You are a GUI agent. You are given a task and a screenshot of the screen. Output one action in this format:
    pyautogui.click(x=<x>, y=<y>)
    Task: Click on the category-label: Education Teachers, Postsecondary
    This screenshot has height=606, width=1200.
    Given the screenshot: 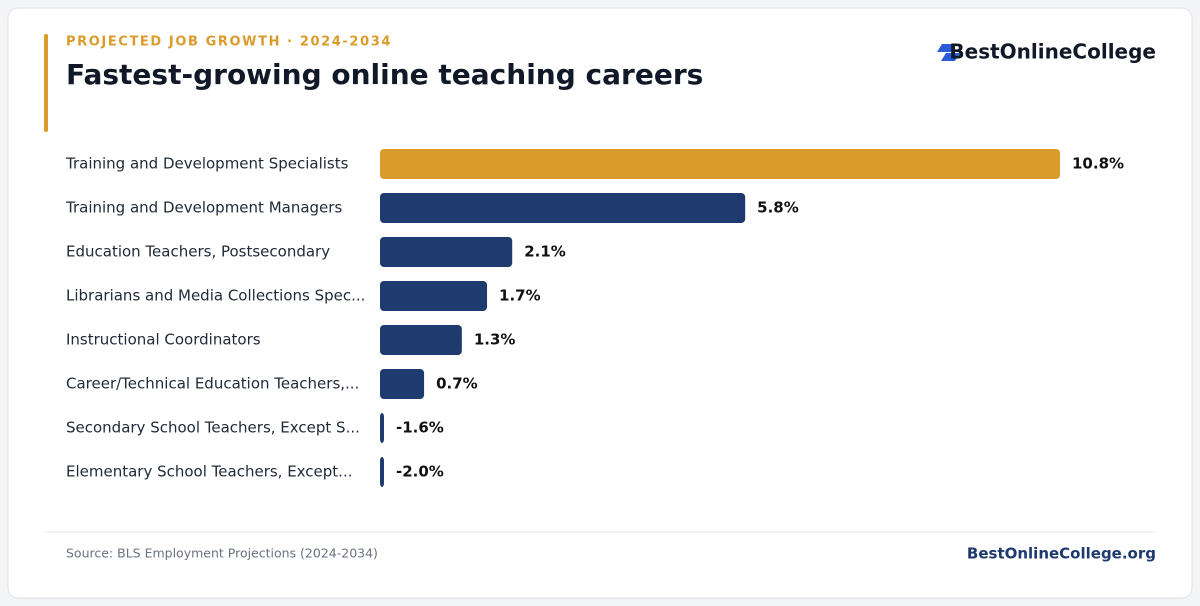 What is the action you would take?
    pyautogui.click(x=198, y=252)
    